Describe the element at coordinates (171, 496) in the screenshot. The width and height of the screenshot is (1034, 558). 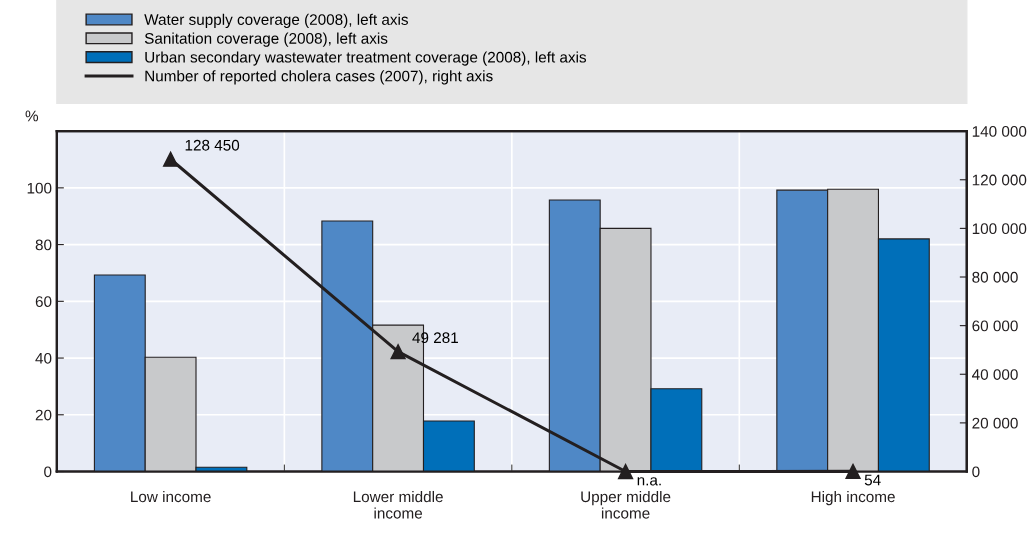
I see `x-tick-label: Low income` at that location.